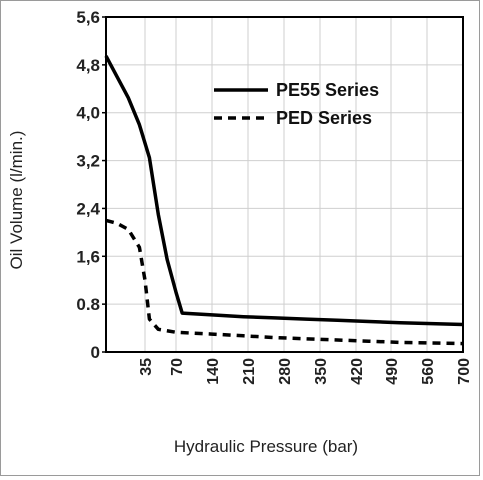  I want to click on y-tick-labels: 0 0.8 1,6 2,4 3,2 4,0 4,8 5,6, so click(91, 185).